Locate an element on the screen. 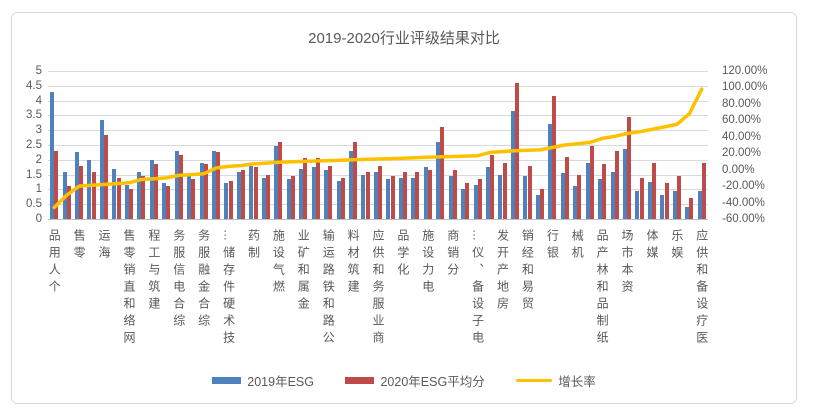 Image resolution: width=818 pixels, height=411 pixels. left-axis-tick: 3 is located at coordinates (38, 130).